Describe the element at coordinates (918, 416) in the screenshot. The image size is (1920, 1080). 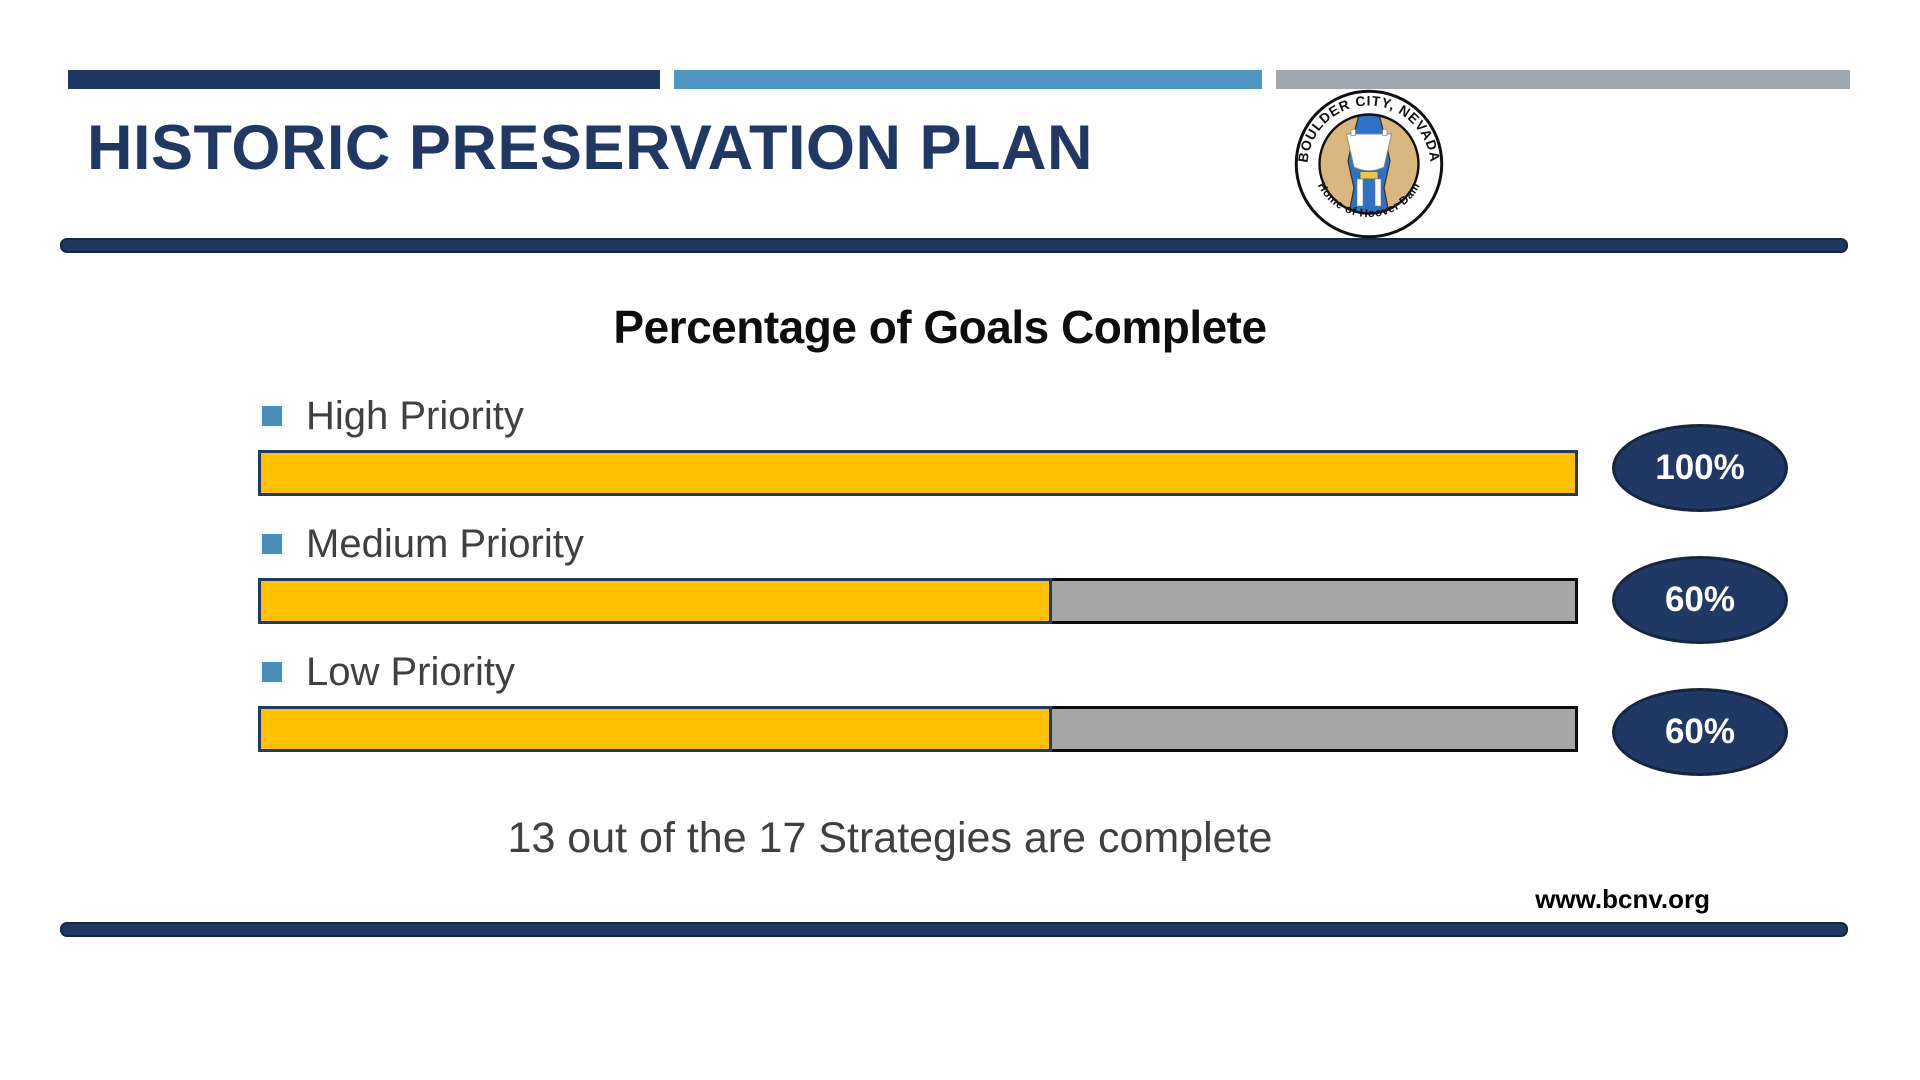
I see `category-label-row: High Priority` at that location.